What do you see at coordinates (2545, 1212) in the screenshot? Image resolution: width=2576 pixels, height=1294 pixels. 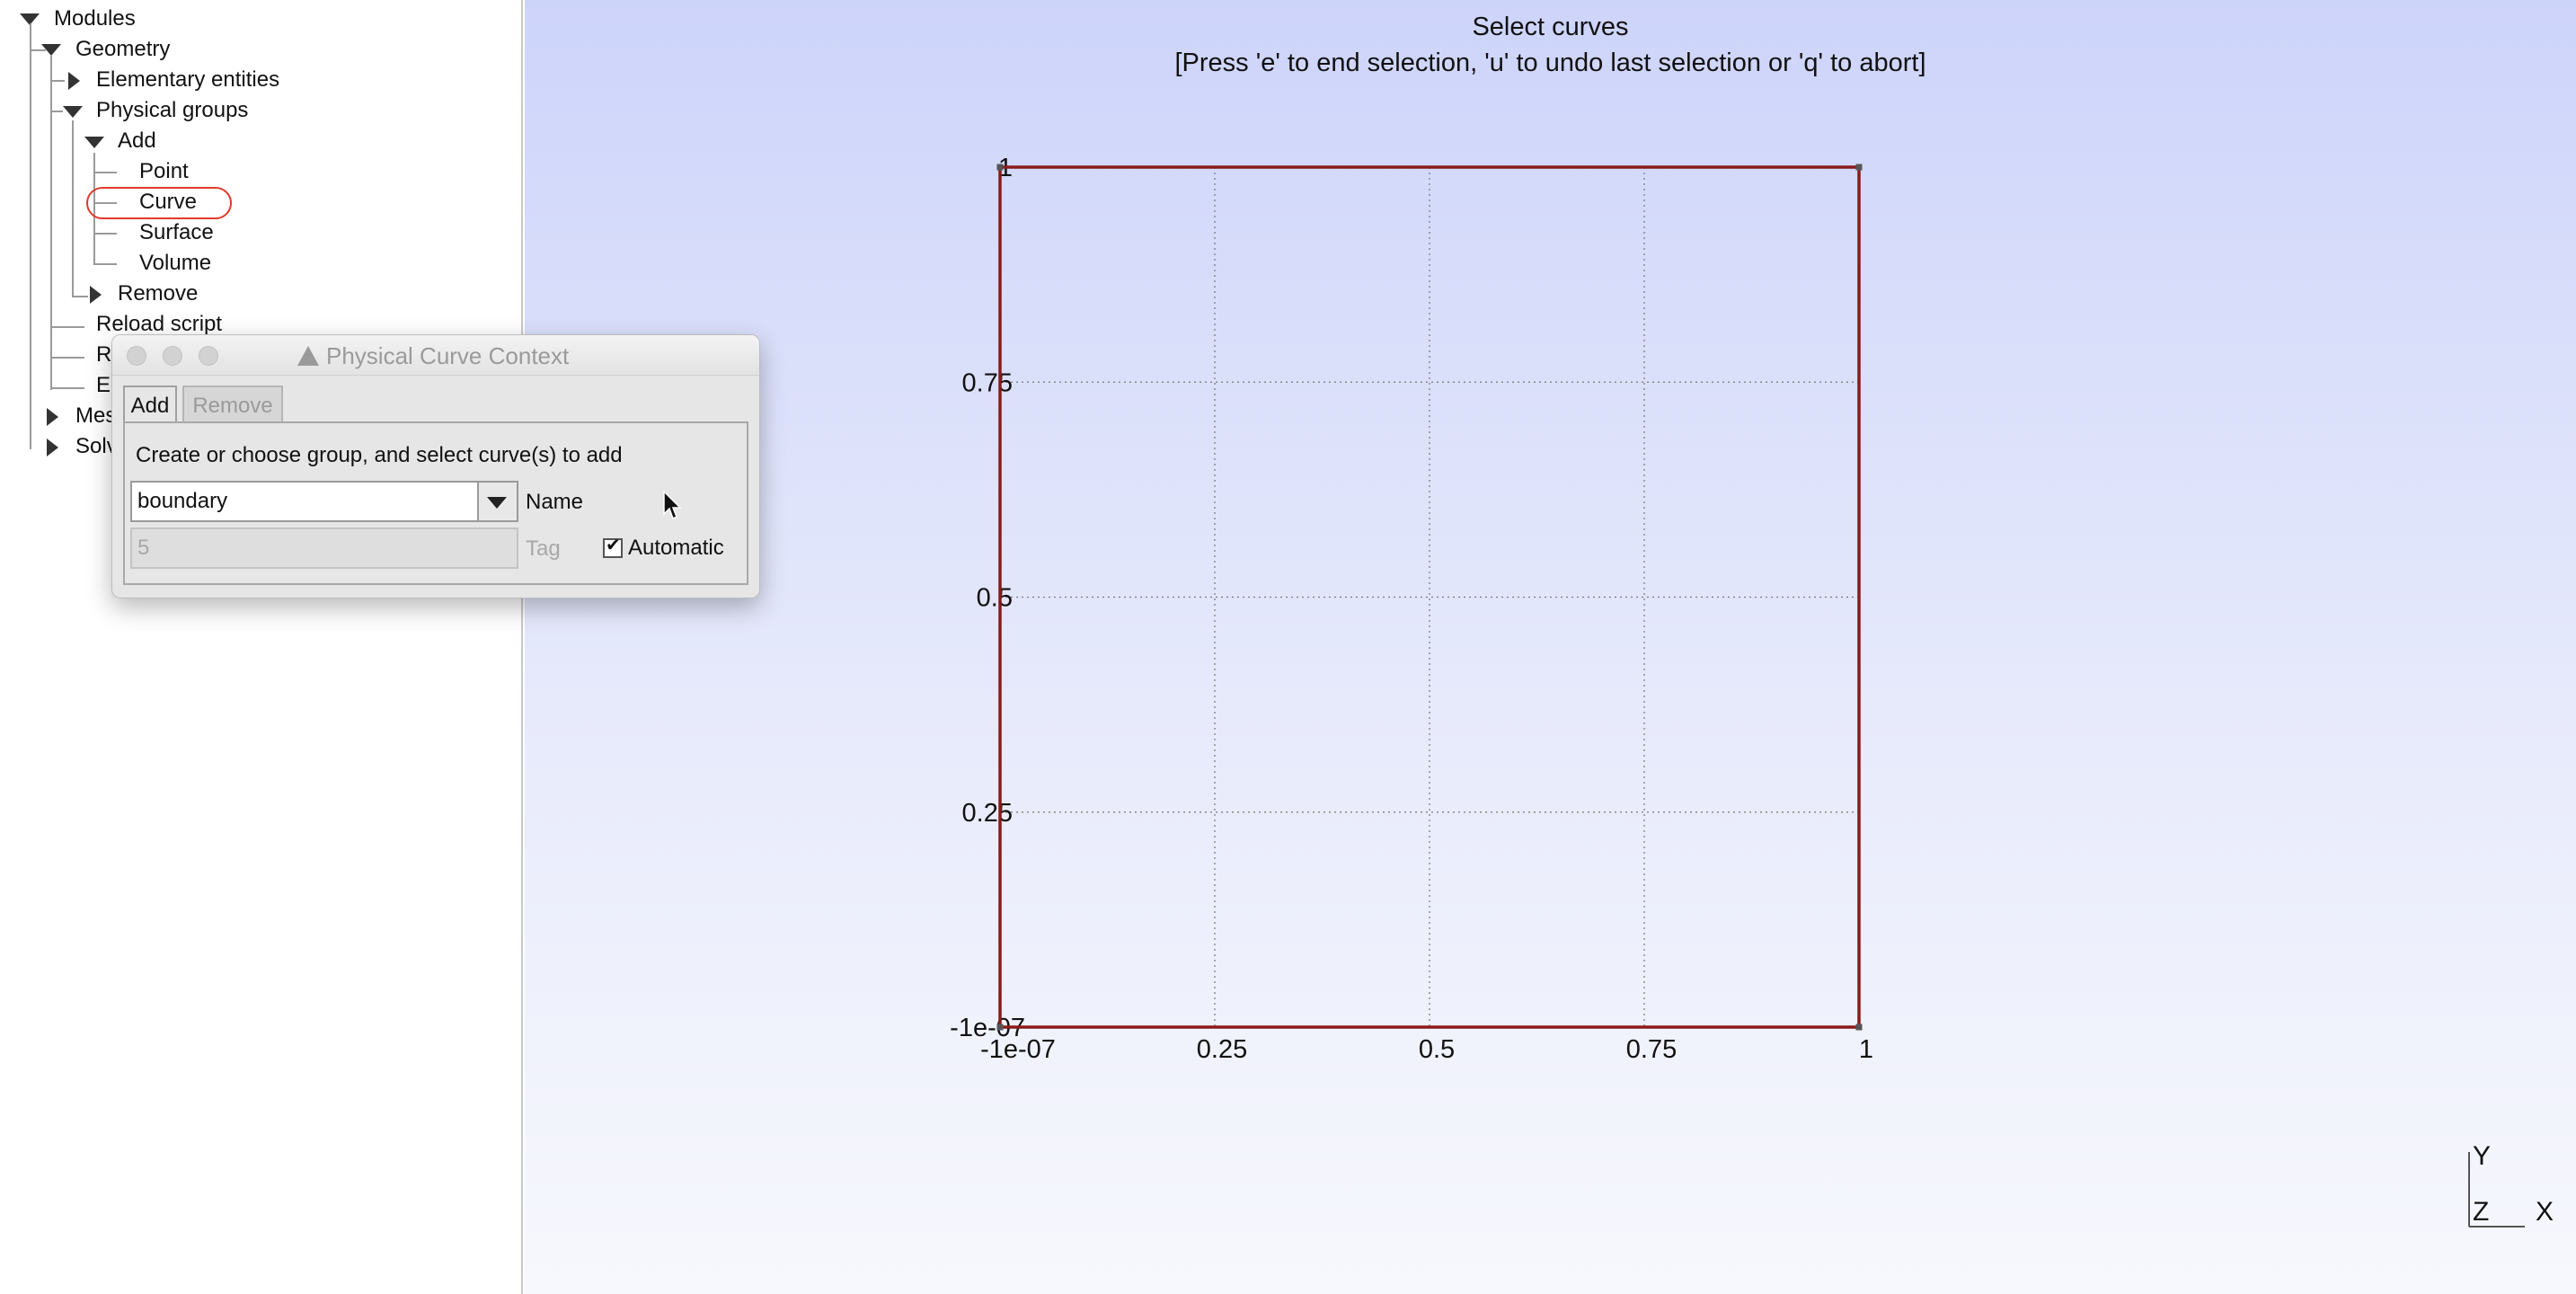 I see `gizmo-x-label: X` at bounding box center [2545, 1212].